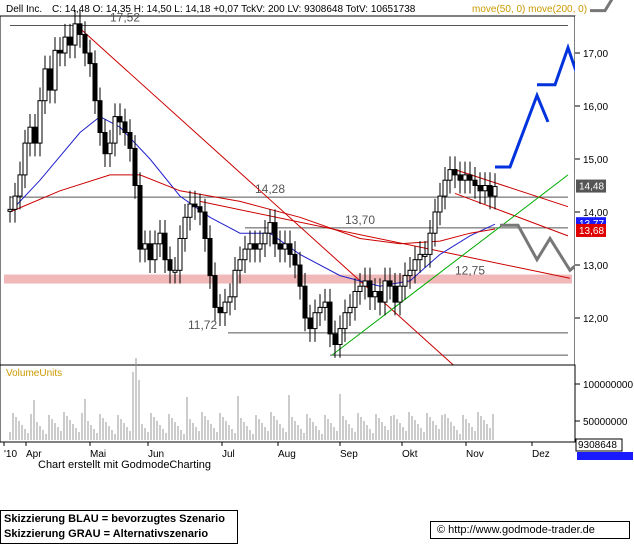  Describe the element at coordinates (608, 385) in the screenshot. I see `volume-tick-label: 100000000` at that location.